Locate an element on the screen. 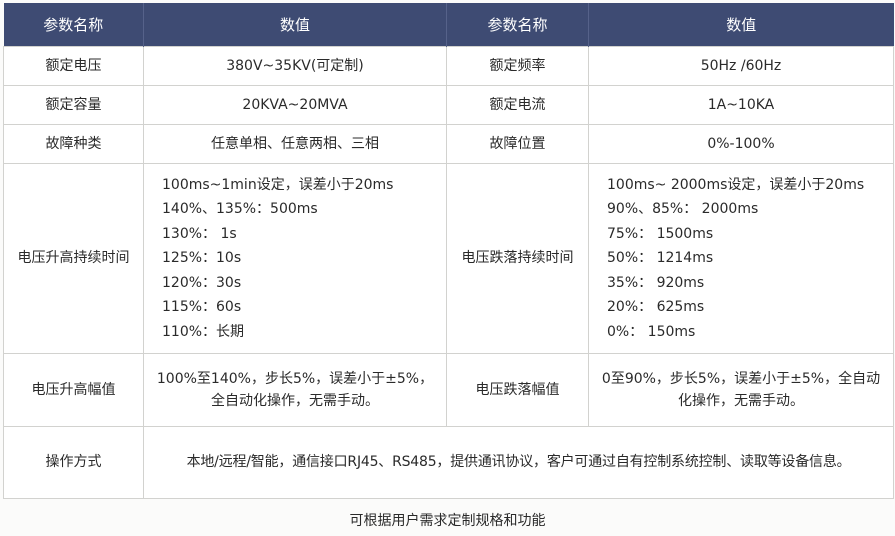  table-row: 额定容量 20KVA~20MVA 额定电流 1A~10KA is located at coordinates (448, 105).